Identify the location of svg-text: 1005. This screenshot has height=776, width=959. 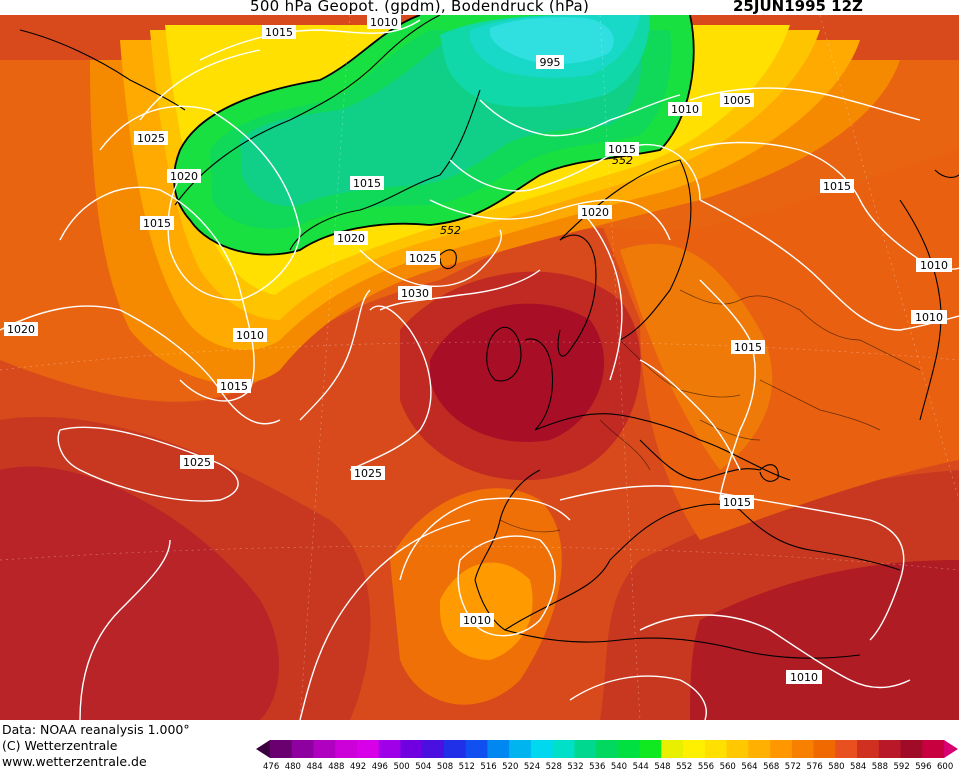
(737, 100).